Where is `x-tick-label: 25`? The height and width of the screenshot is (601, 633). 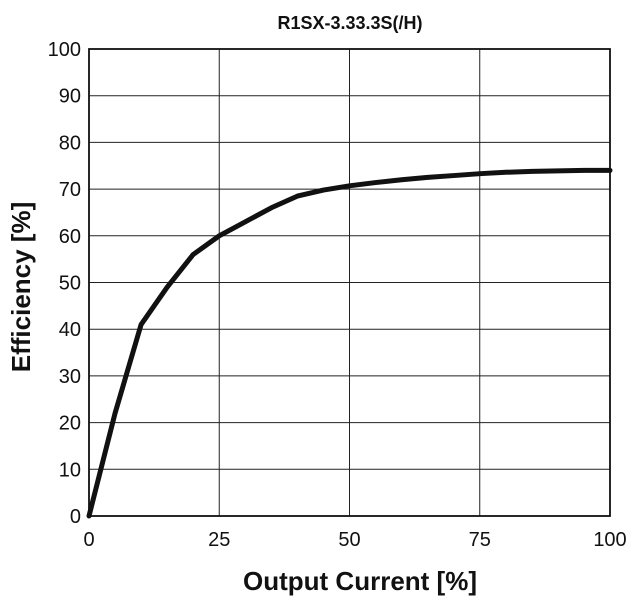
x-tick-label: 25 is located at coordinates (219, 540).